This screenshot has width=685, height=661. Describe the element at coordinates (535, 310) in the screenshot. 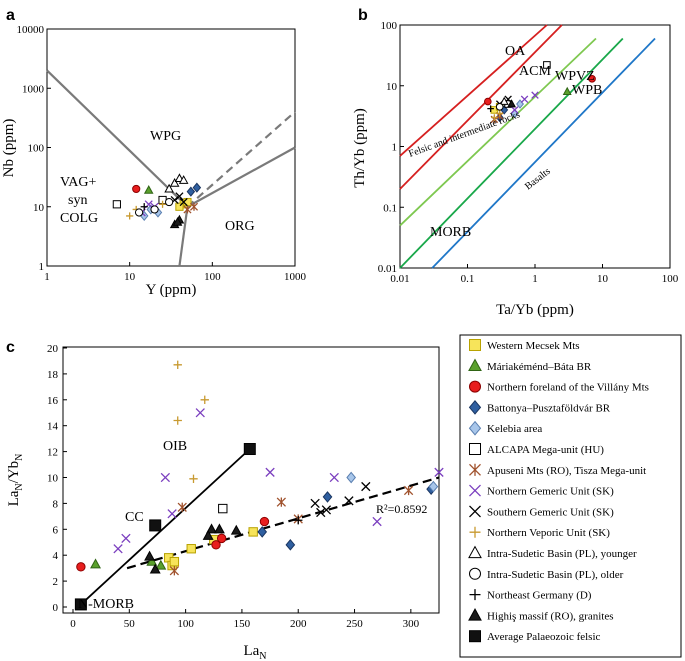

I see `panel-b-xlabel: Ta/Yb (ppm)` at that location.